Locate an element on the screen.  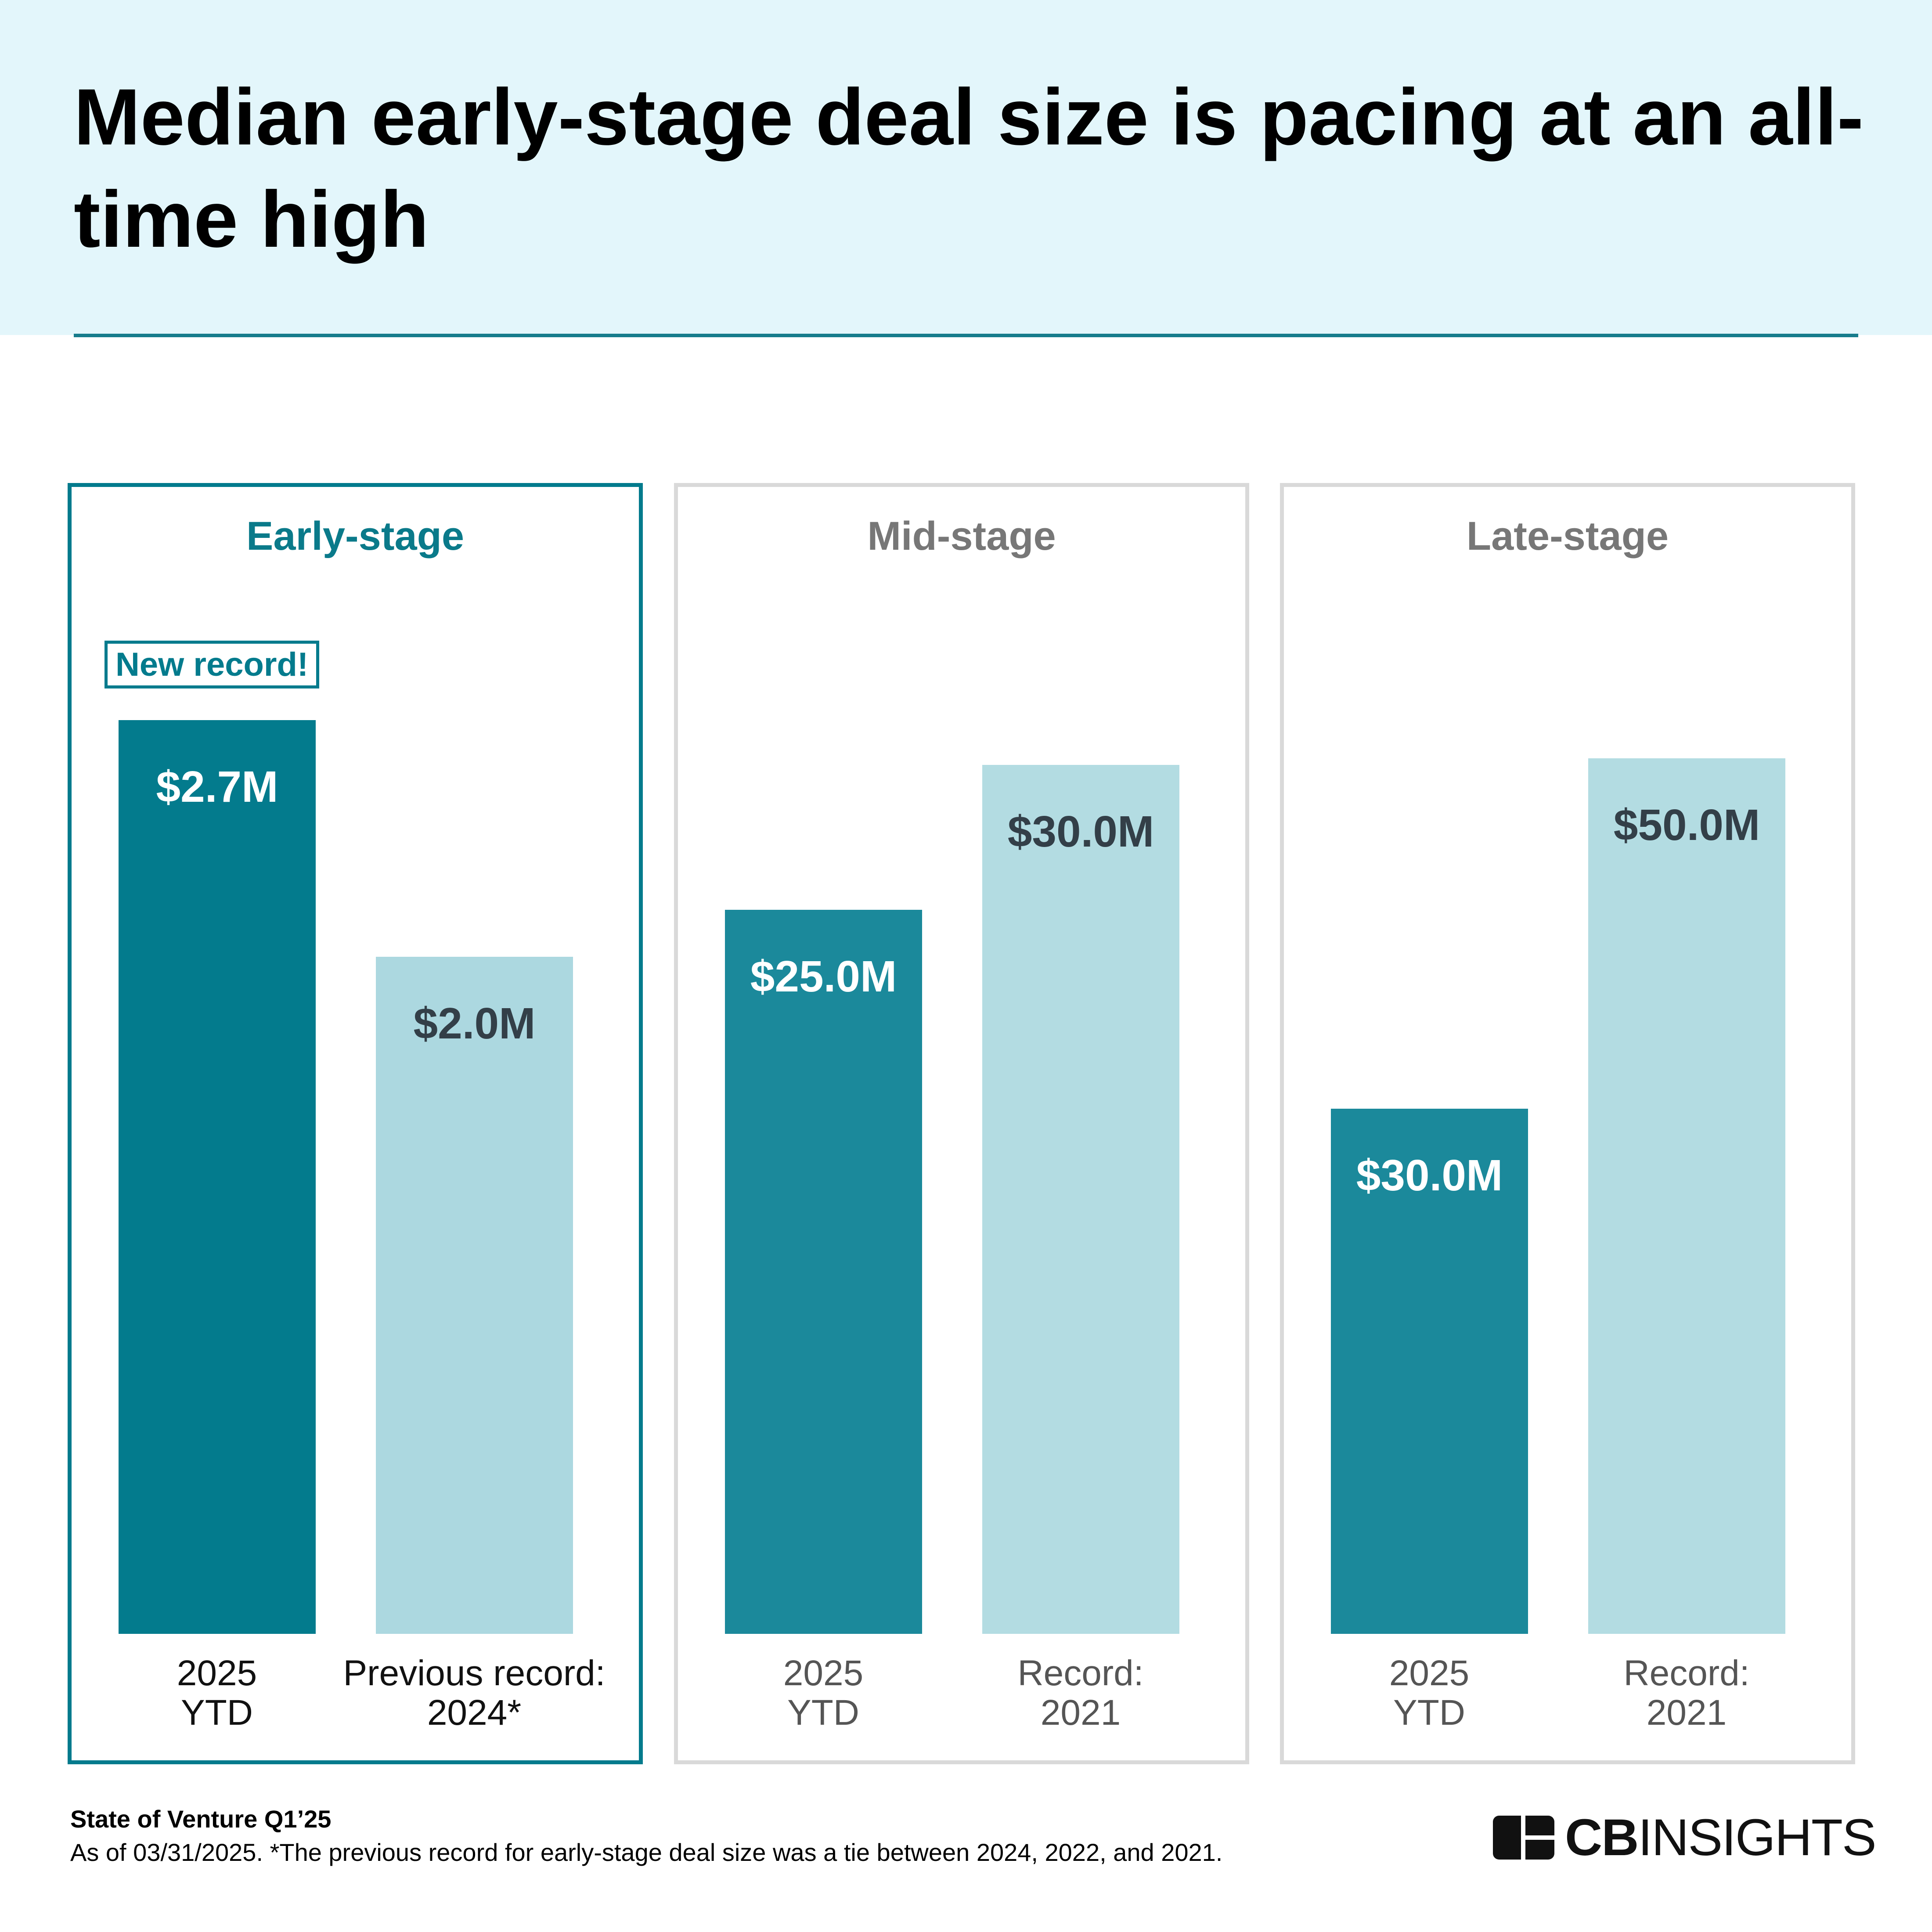
logo-light: INSIGHTS is located at coordinates (1757, 1838).